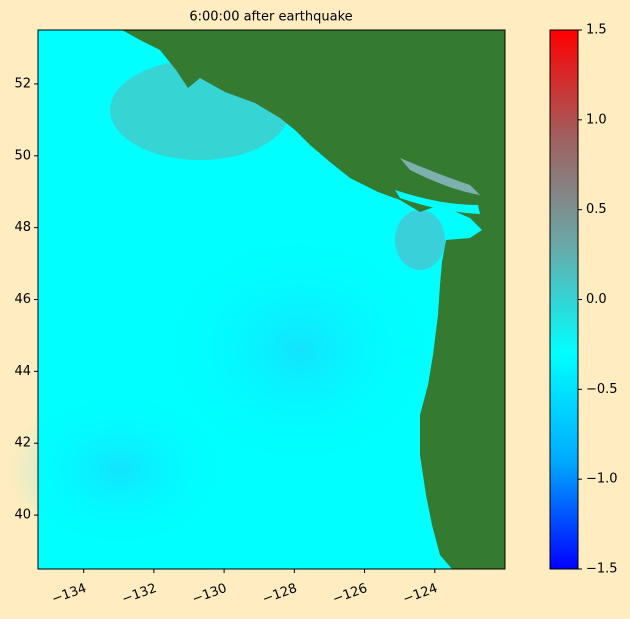  I want to click on x-tick-label: −124, so click(420, 594).